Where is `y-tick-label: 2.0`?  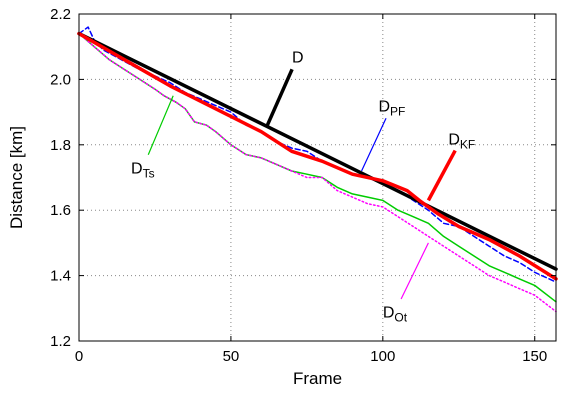 y-tick-label: 2.0 is located at coordinates (60, 79).